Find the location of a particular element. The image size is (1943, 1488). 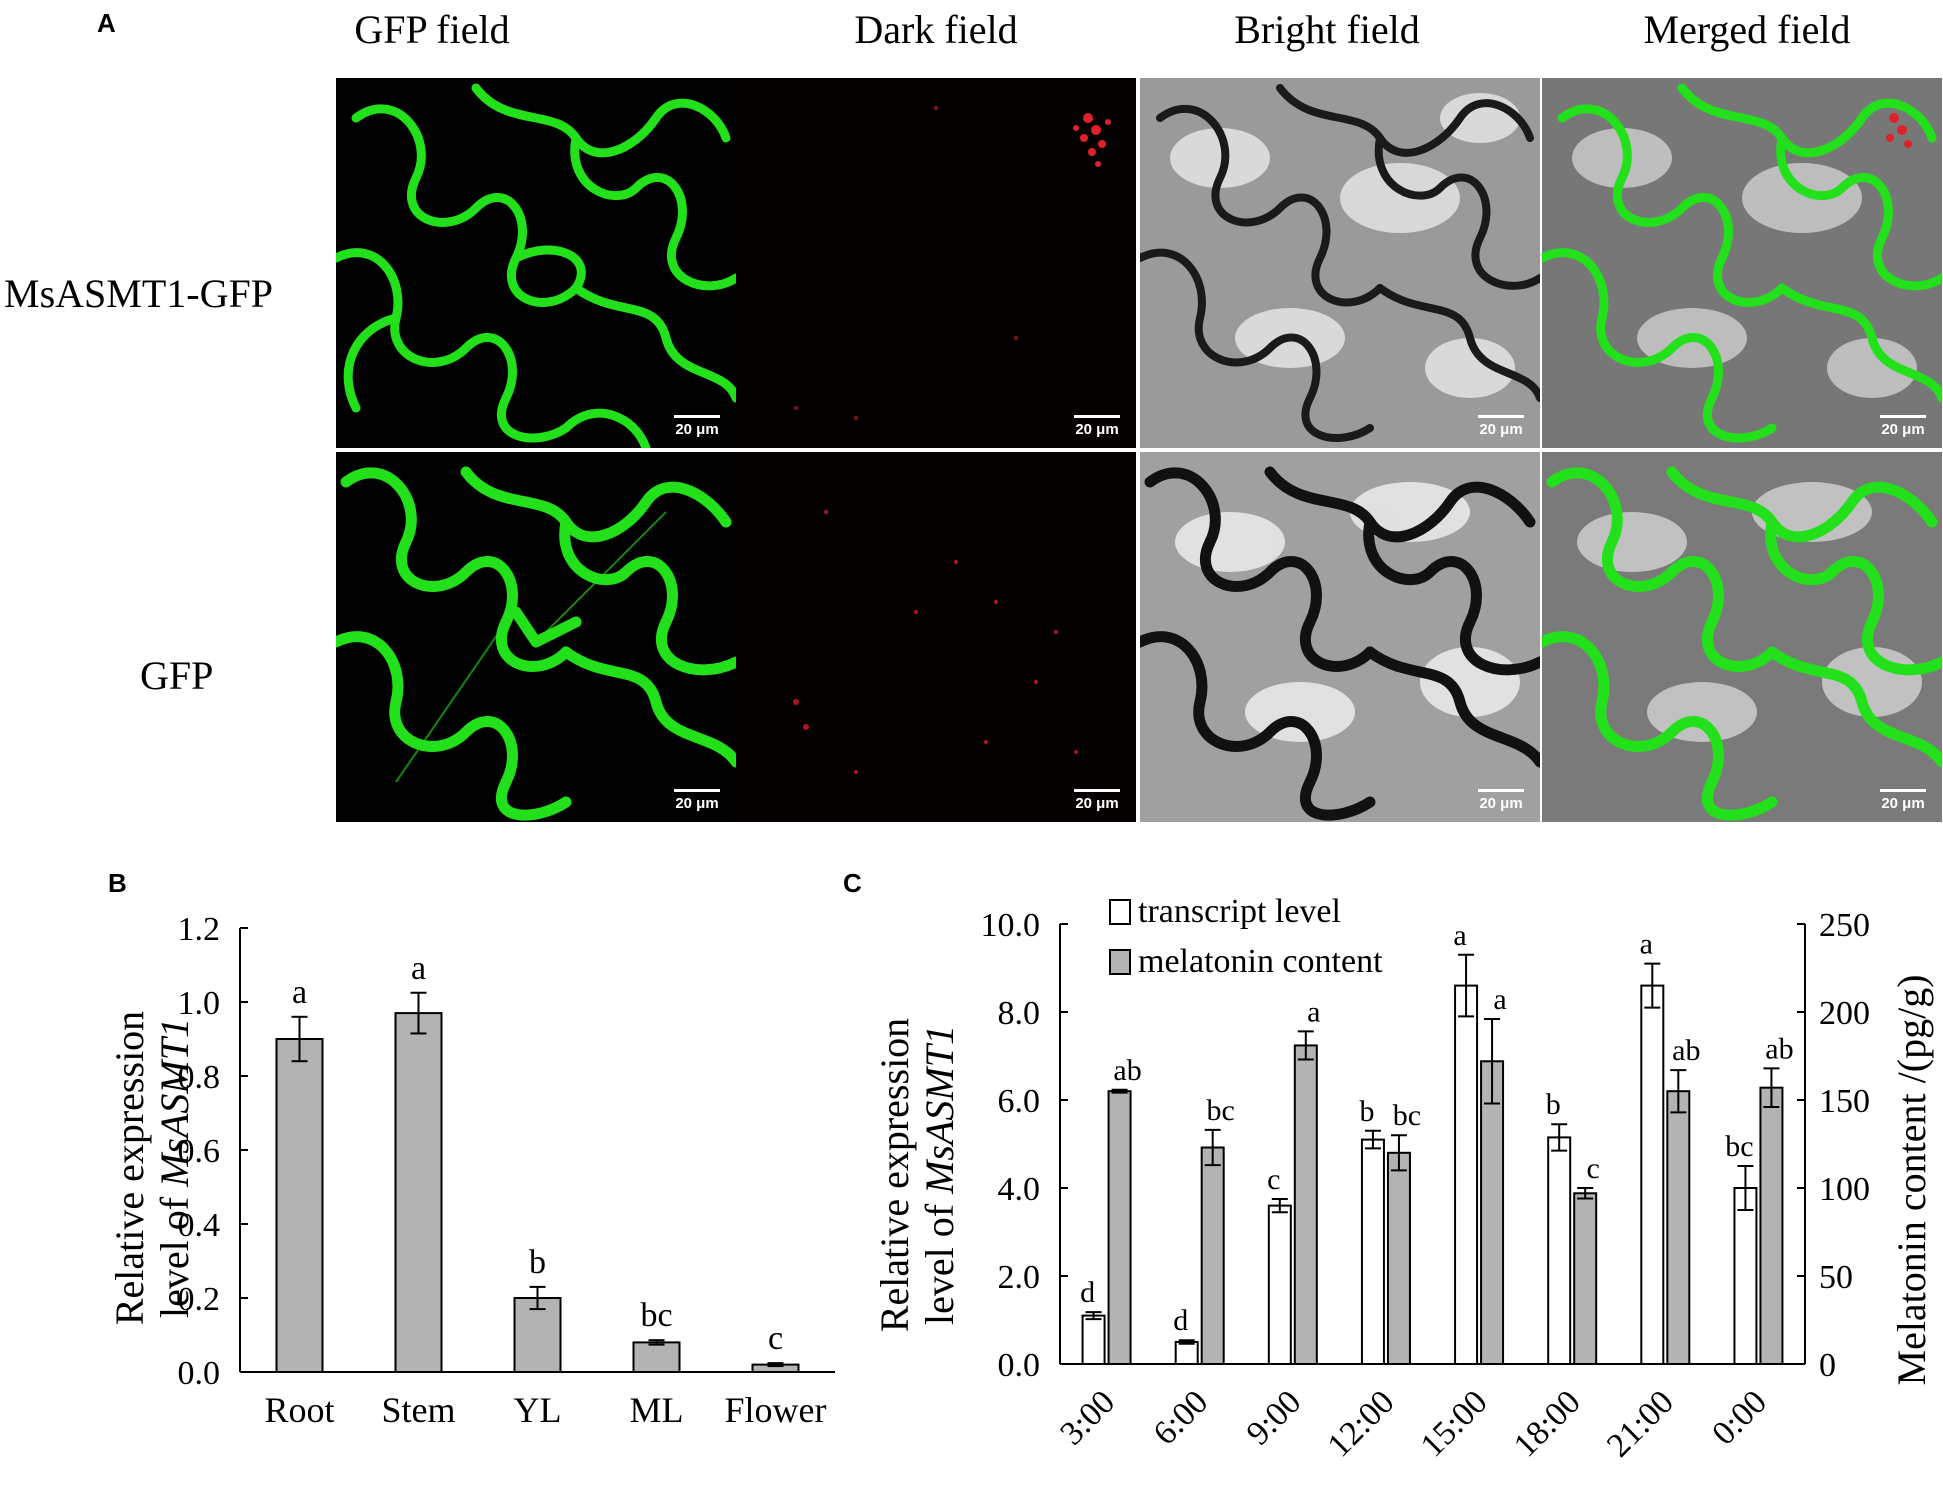

y-axis-right-label: Melatonin content /(pg/g) is located at coordinates (1911, 1179).